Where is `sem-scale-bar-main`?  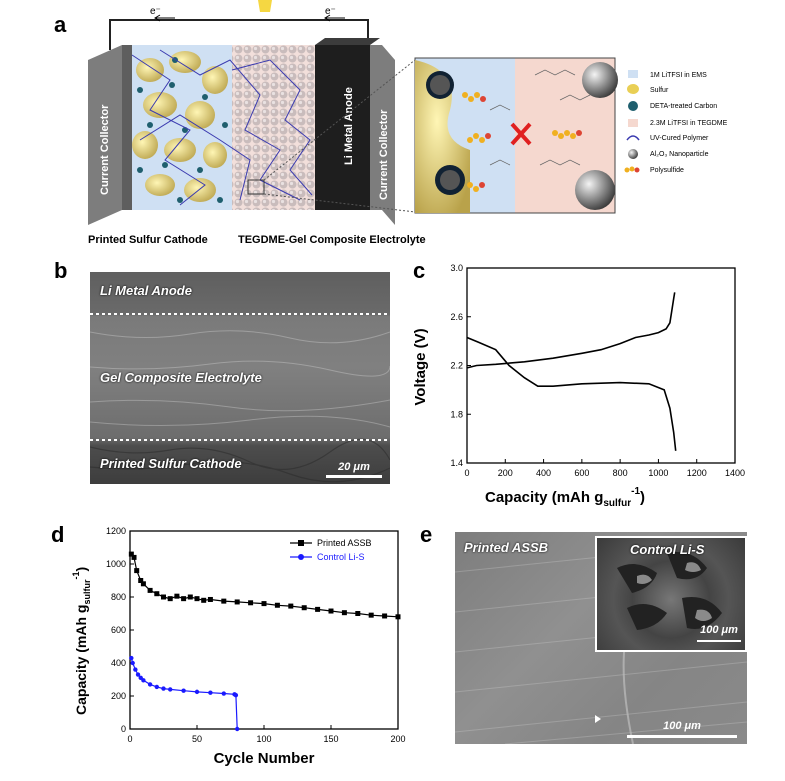 sem-scale-bar-main is located at coordinates (682, 736).